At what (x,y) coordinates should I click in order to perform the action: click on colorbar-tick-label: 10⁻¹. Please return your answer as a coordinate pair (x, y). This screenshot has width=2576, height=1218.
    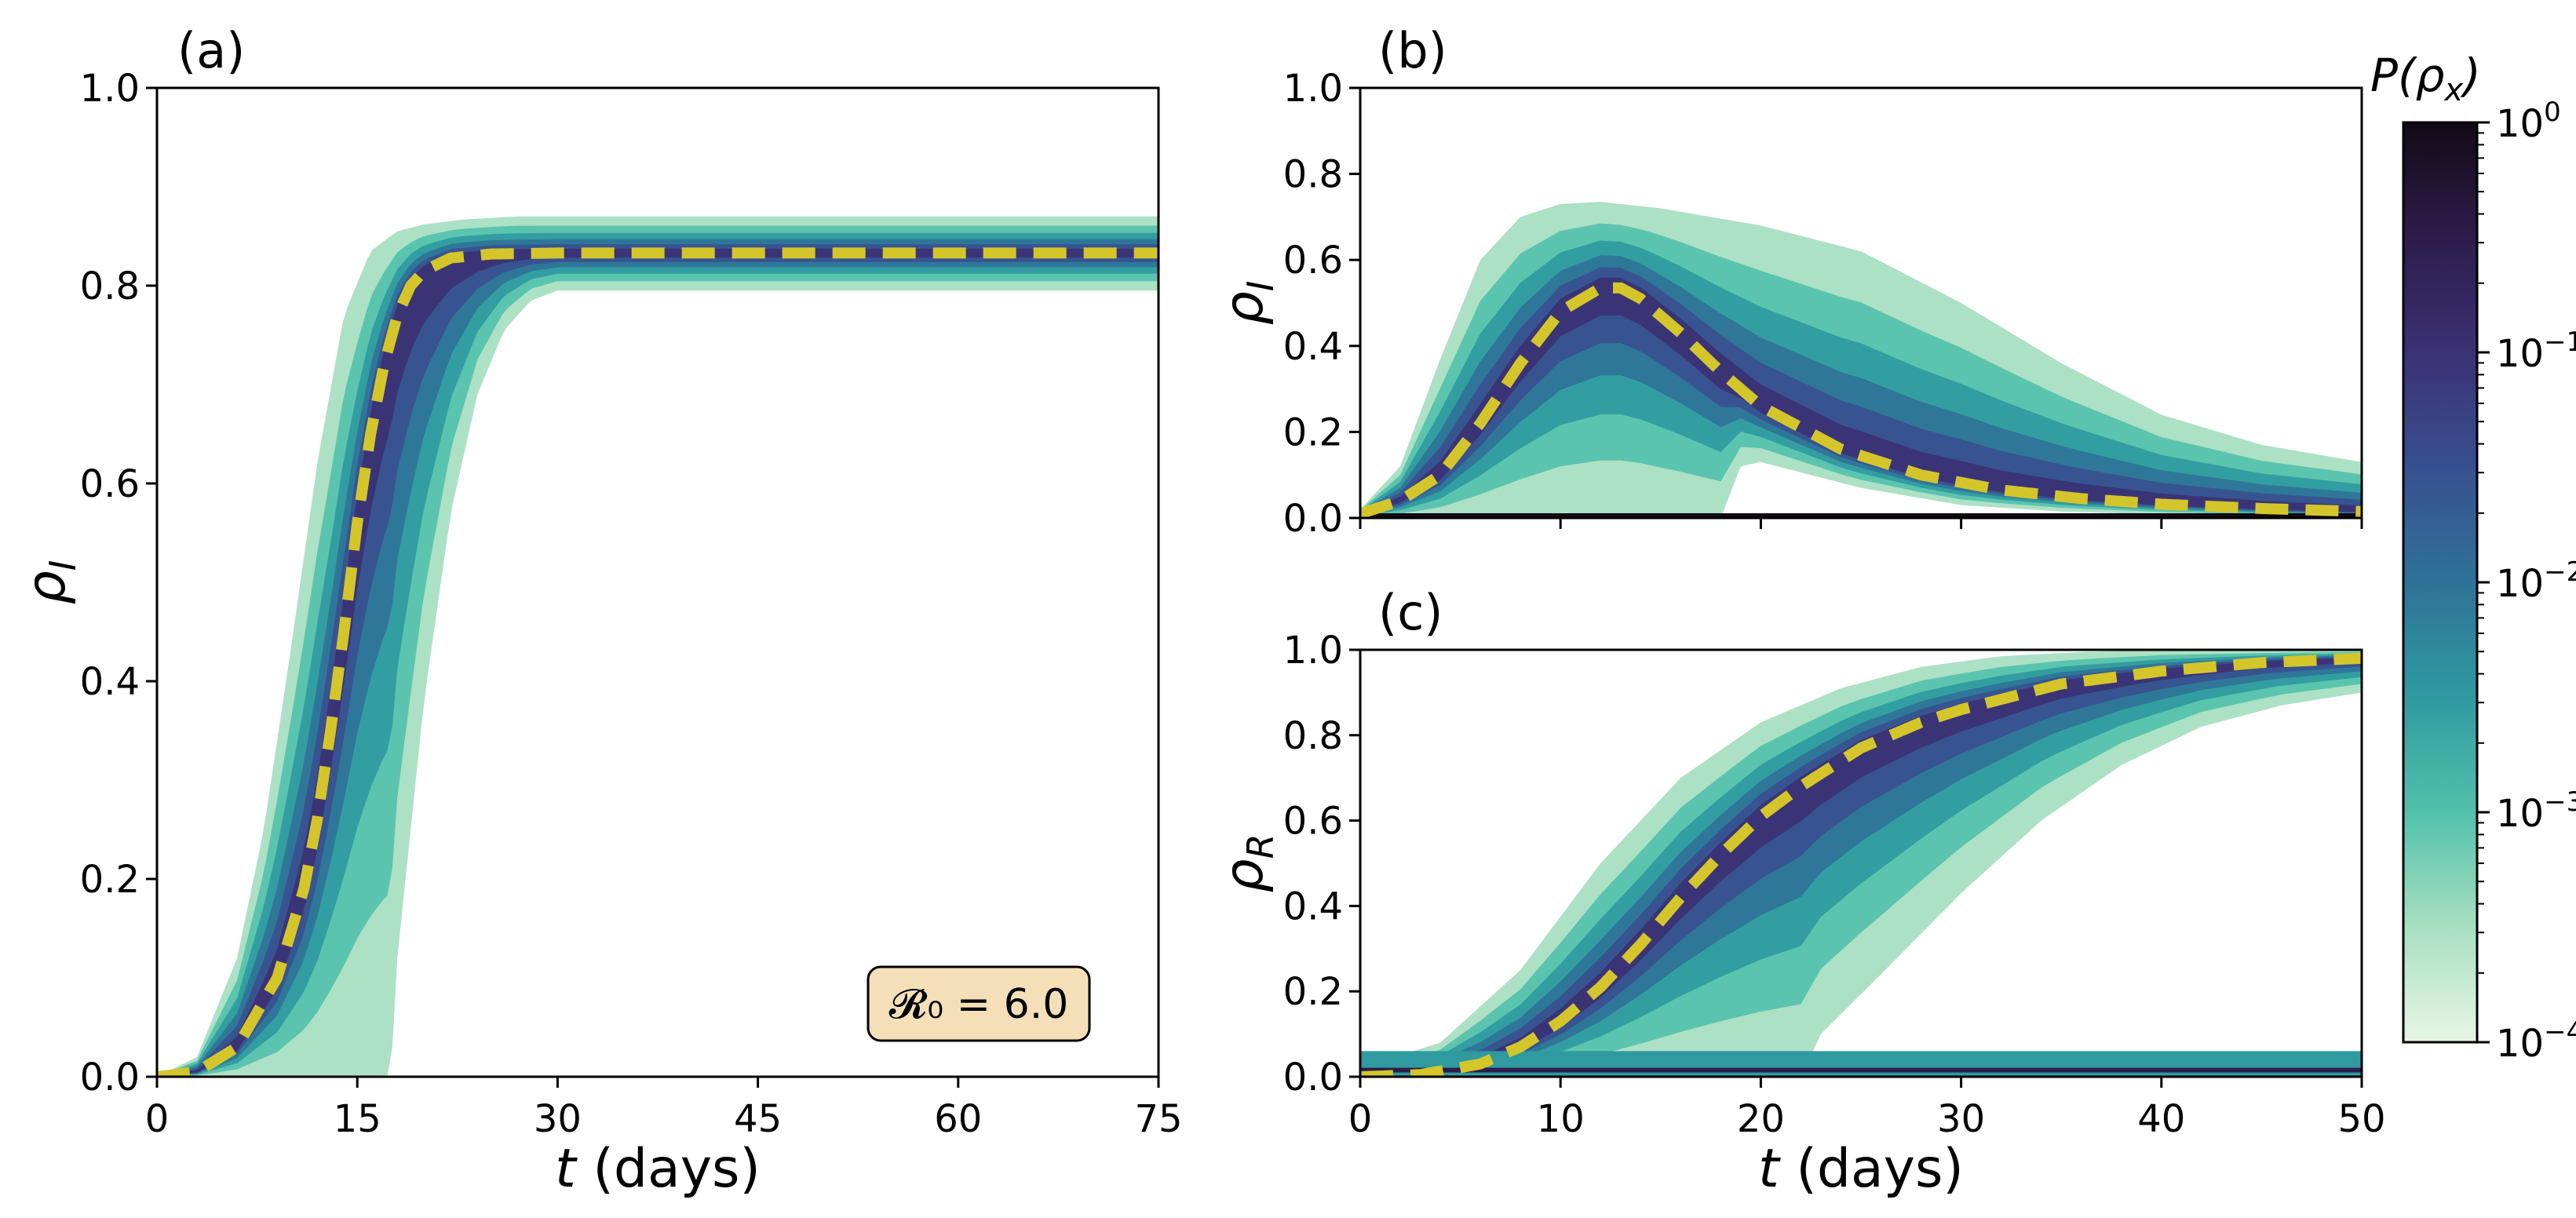
    Looking at the image, I should click on (2536, 351).